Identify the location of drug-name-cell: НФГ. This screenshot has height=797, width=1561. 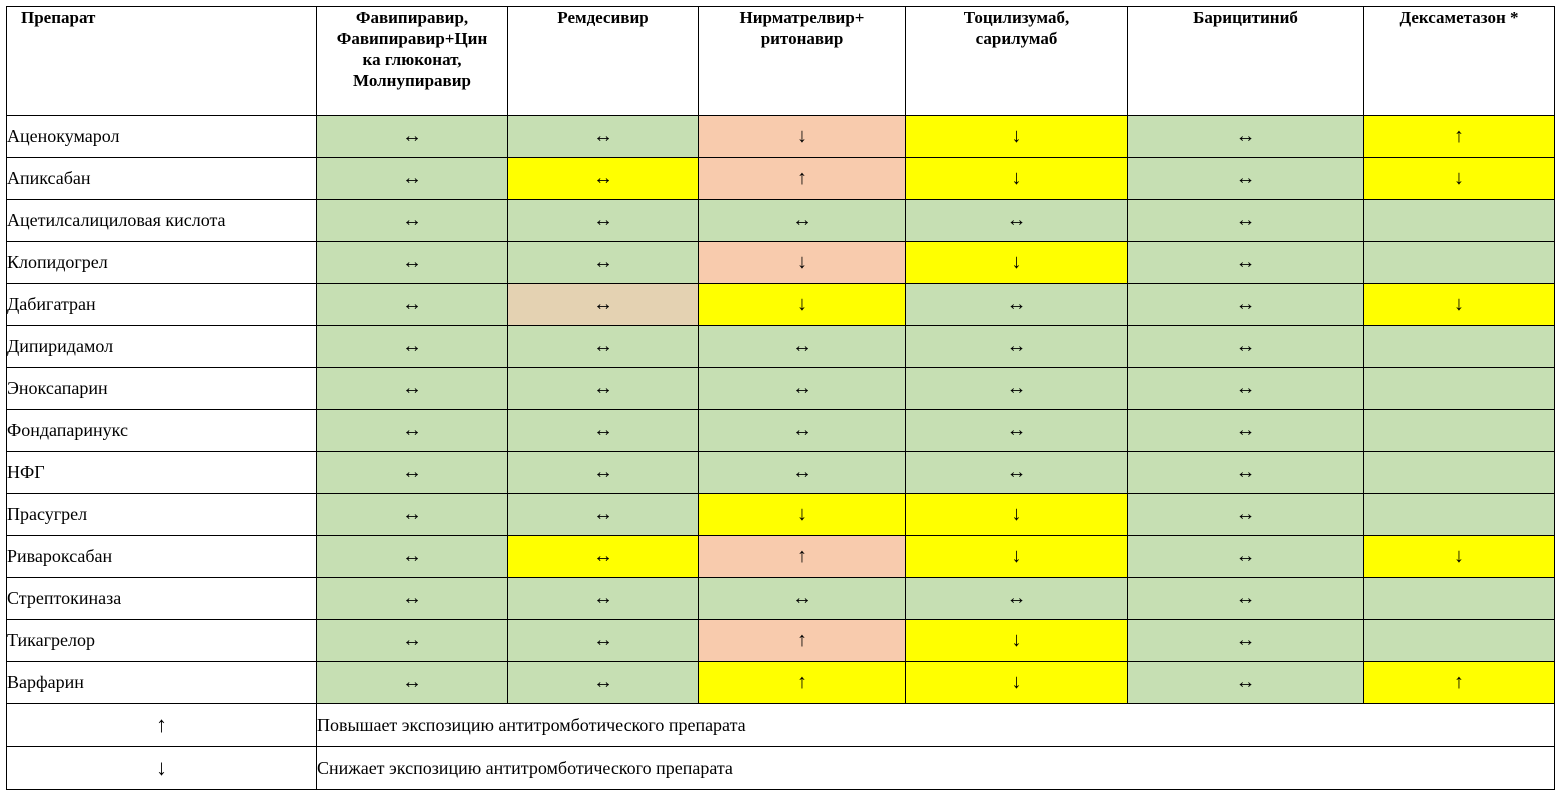
(161, 472).